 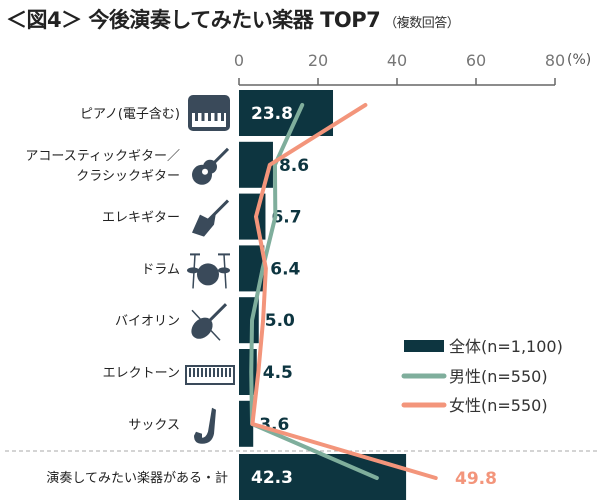 What do you see at coordinates (424, 346) in the screenshot?
I see `legend-swatch-bar` at bounding box center [424, 346].